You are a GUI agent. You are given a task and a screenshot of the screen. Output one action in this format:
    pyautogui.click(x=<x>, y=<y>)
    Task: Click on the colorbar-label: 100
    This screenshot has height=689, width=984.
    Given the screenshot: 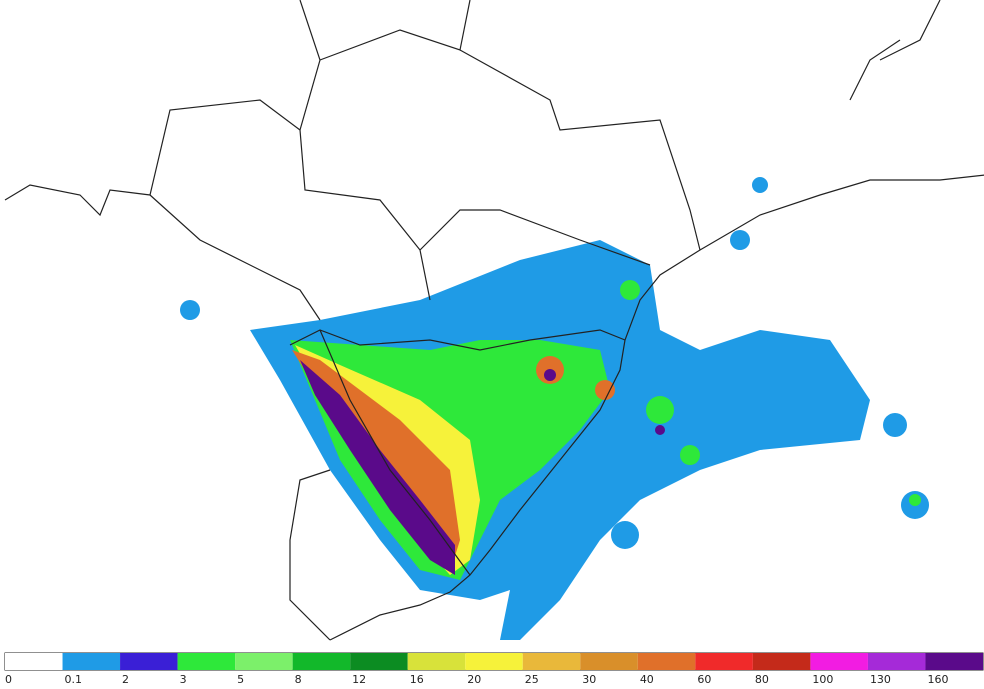 What is the action you would take?
    pyautogui.click(x=822, y=679)
    